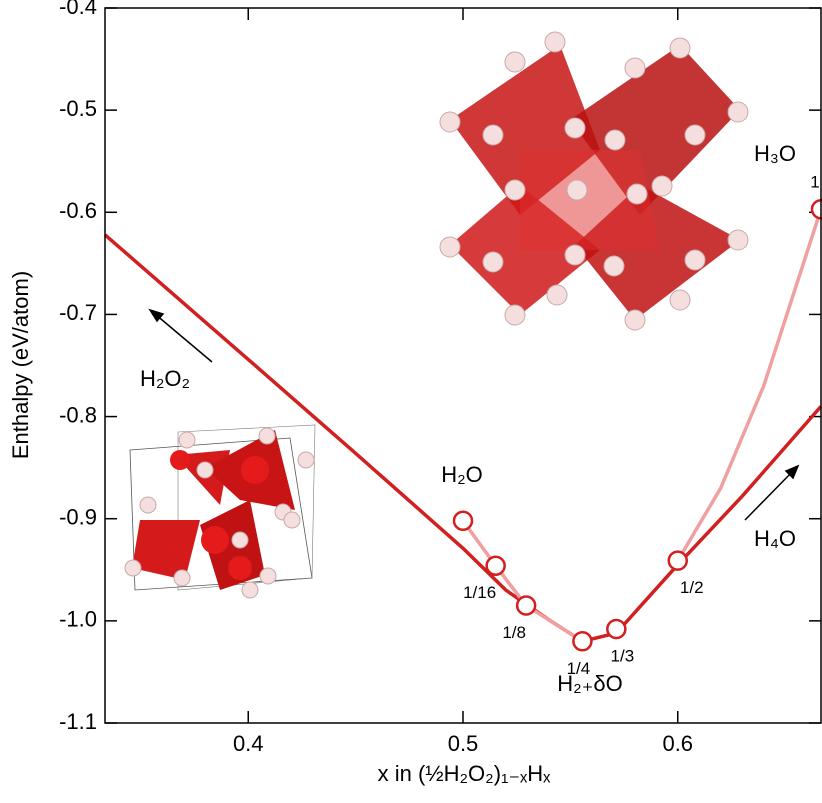  I want to click on octahedra-illustration, so click(594, 181).